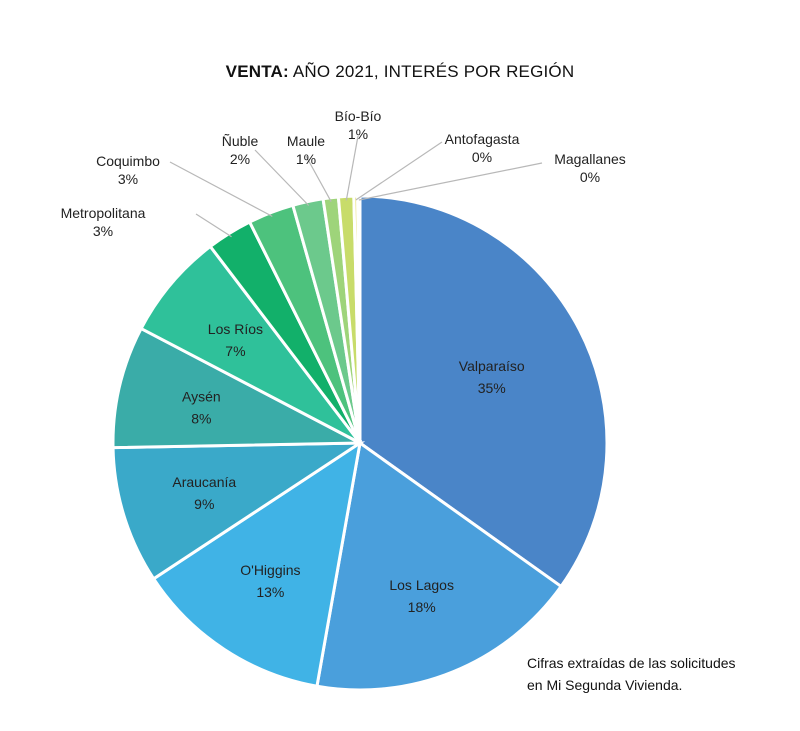 Image resolution: width=800 pixels, height=731 pixels. Describe the element at coordinates (358, 116) in the screenshot. I see `slice-label-11: Bío-Bío` at that location.